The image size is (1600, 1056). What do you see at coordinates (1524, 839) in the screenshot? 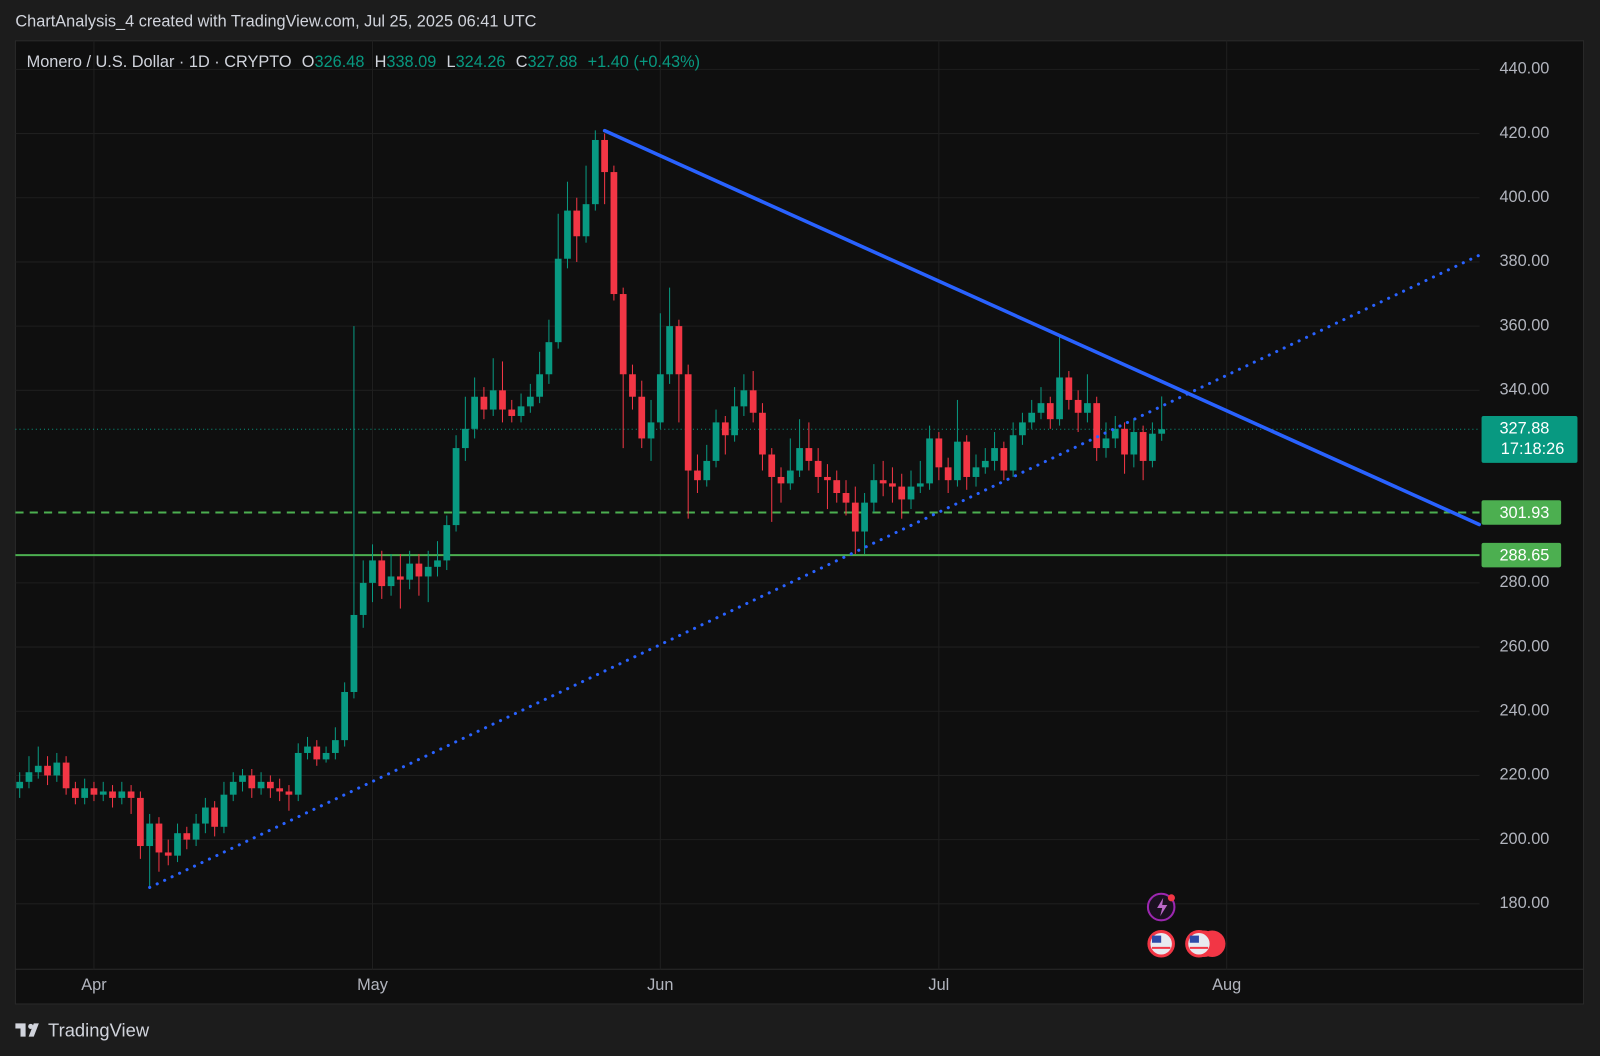
I see `y-tick-label: 200.00` at bounding box center [1524, 839].